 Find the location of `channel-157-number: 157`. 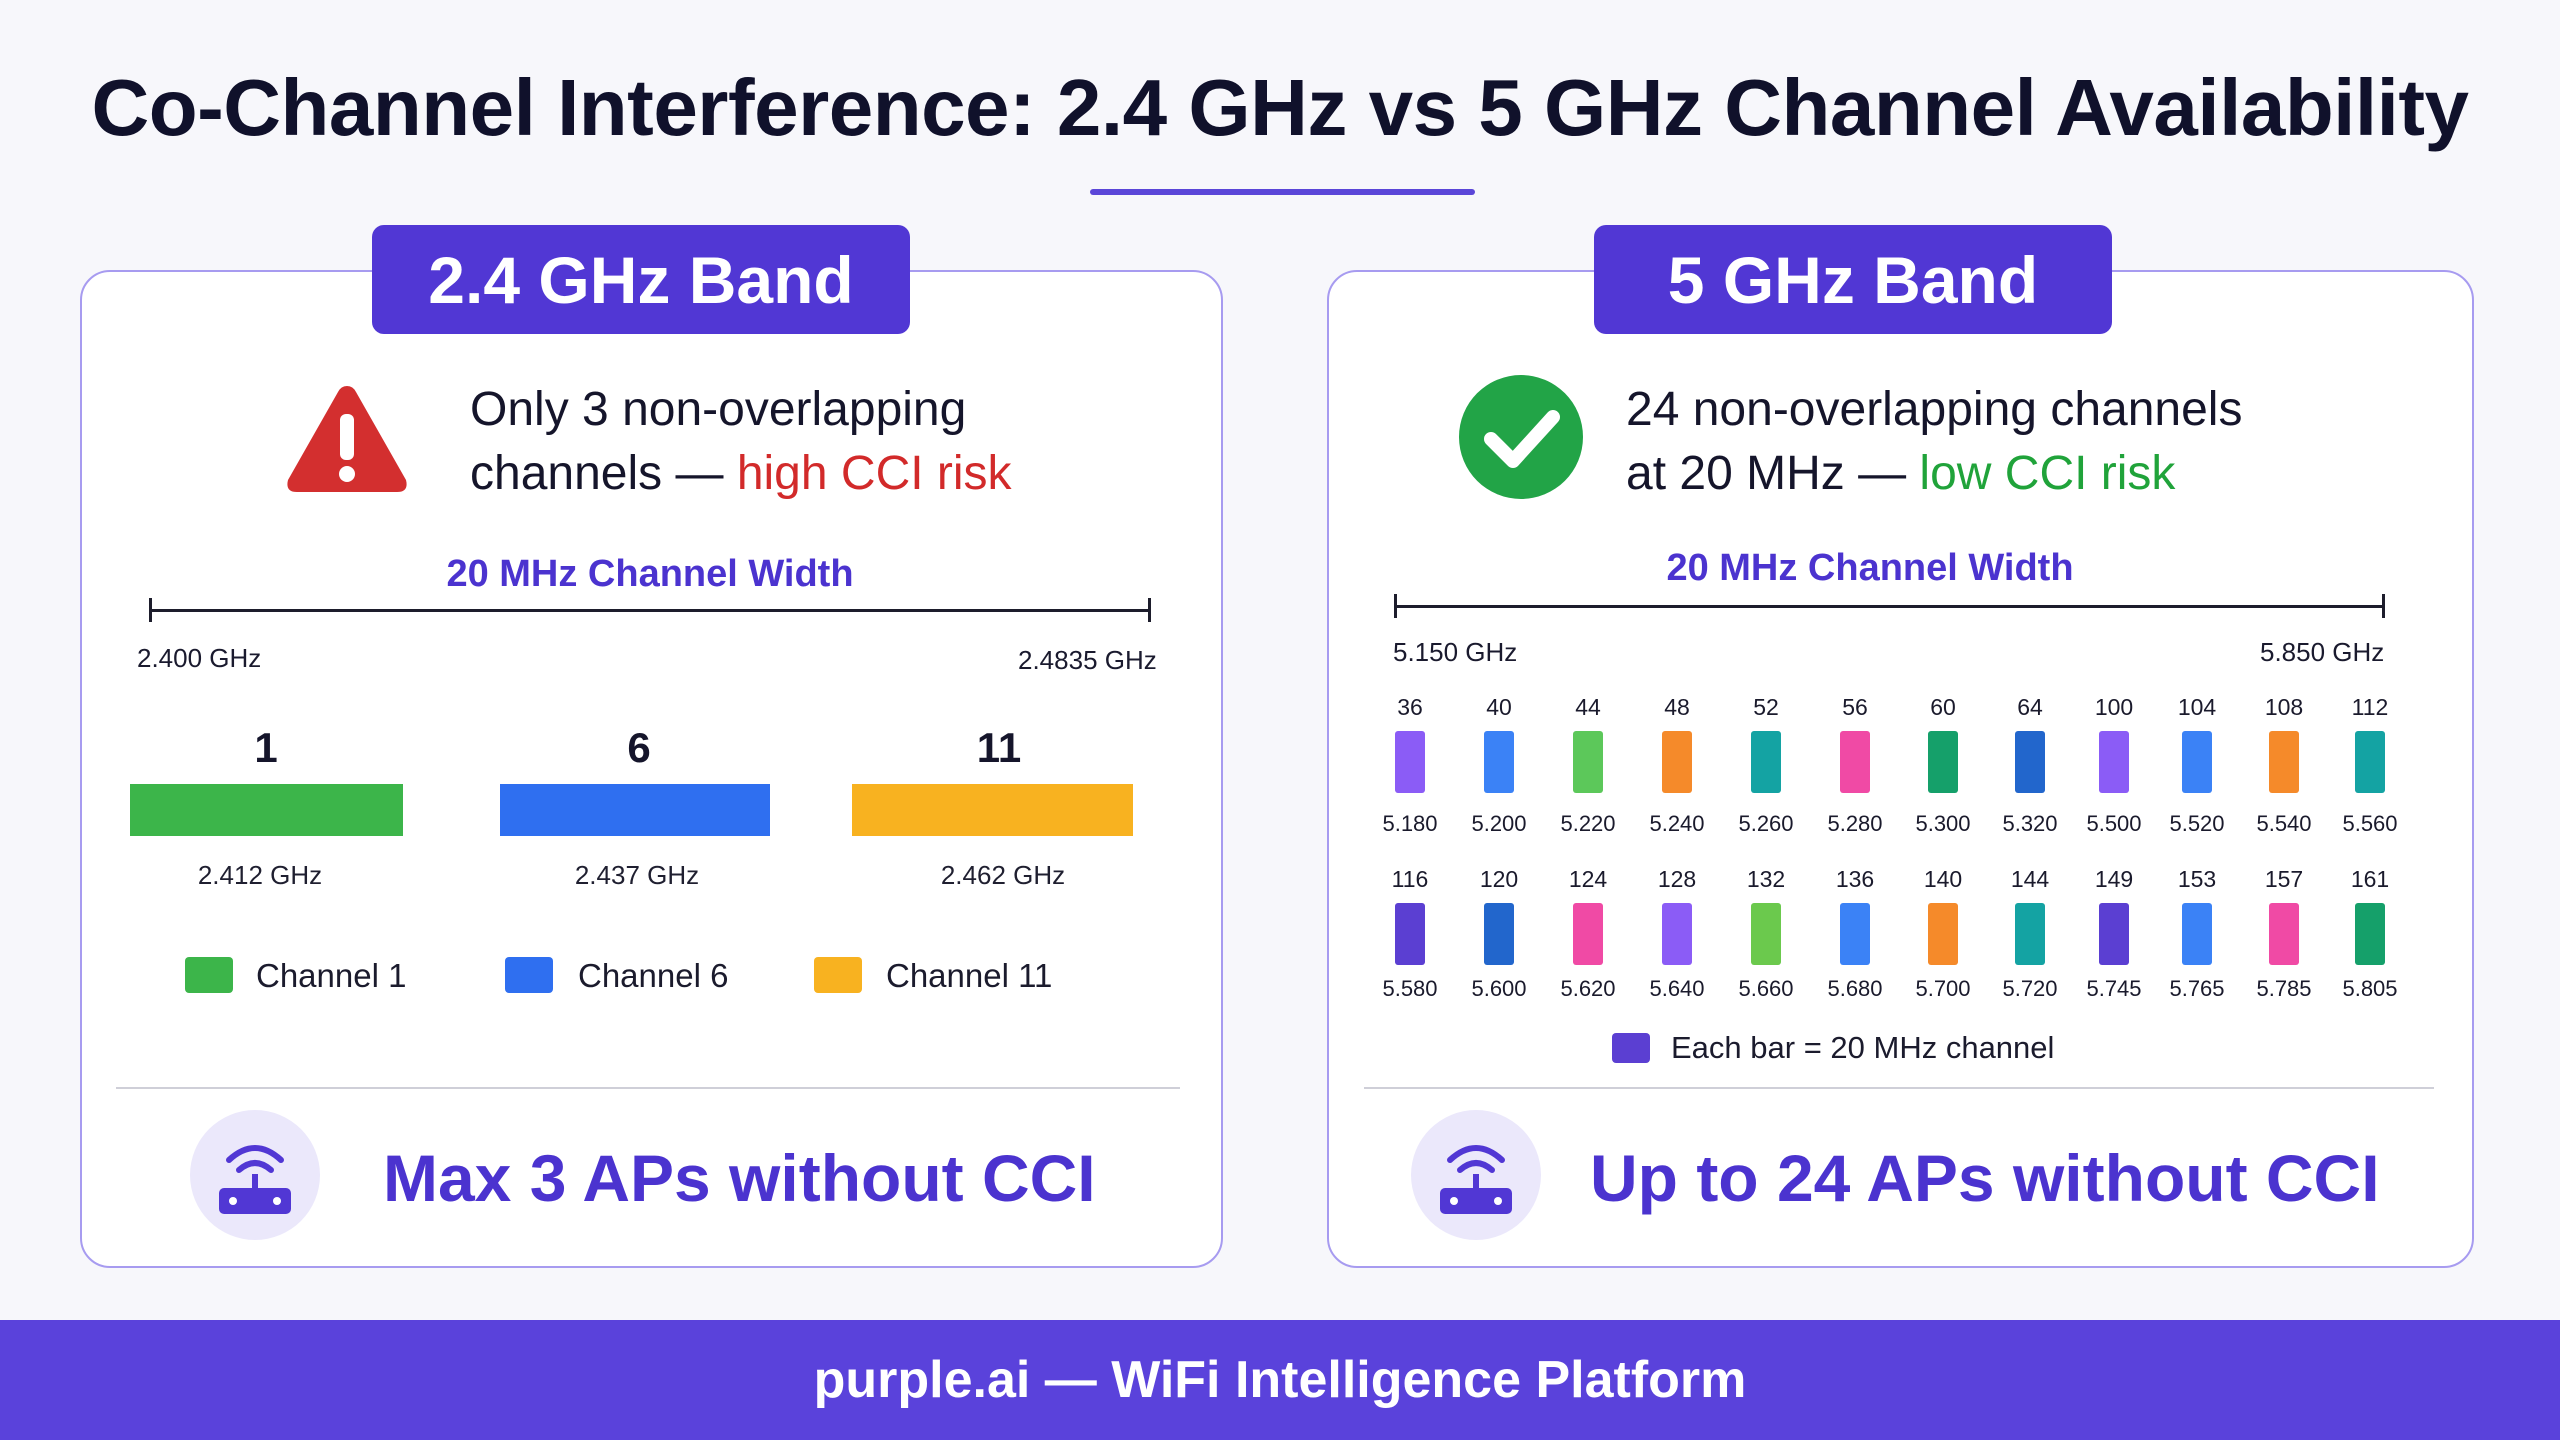

channel-157-number: 157 is located at coordinates (2284, 879).